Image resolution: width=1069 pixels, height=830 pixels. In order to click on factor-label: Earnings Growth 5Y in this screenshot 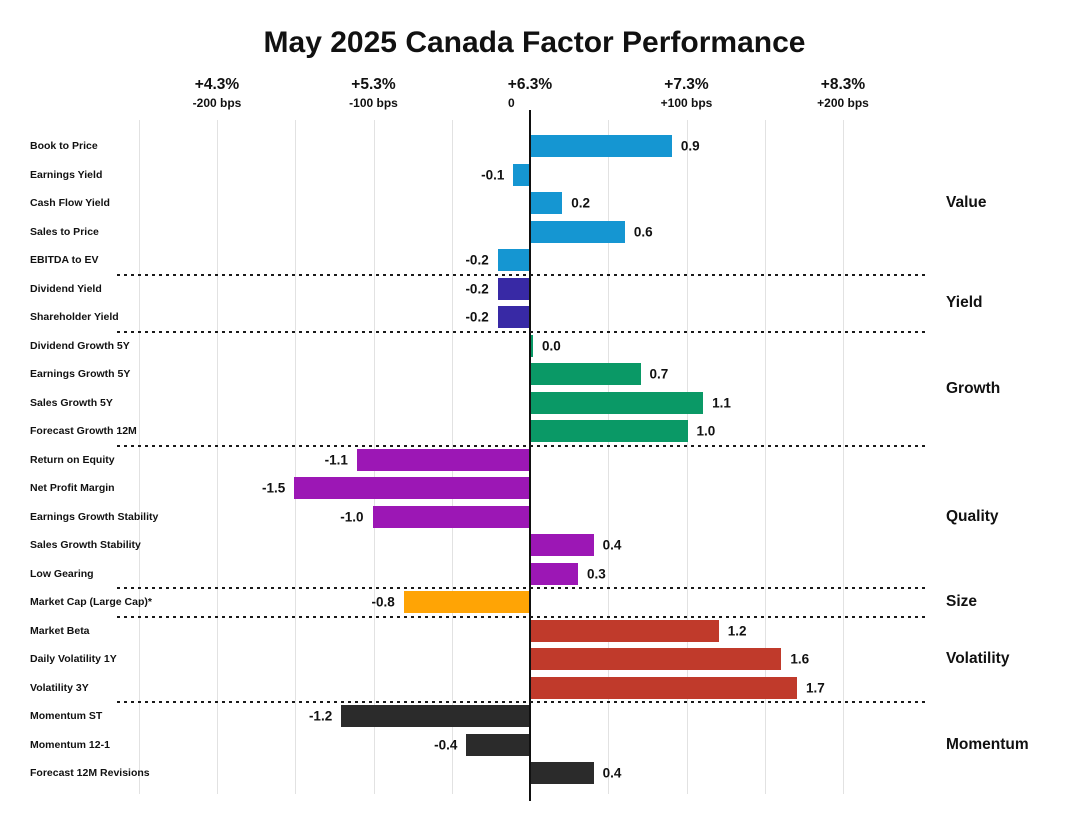, I will do `click(80, 374)`.